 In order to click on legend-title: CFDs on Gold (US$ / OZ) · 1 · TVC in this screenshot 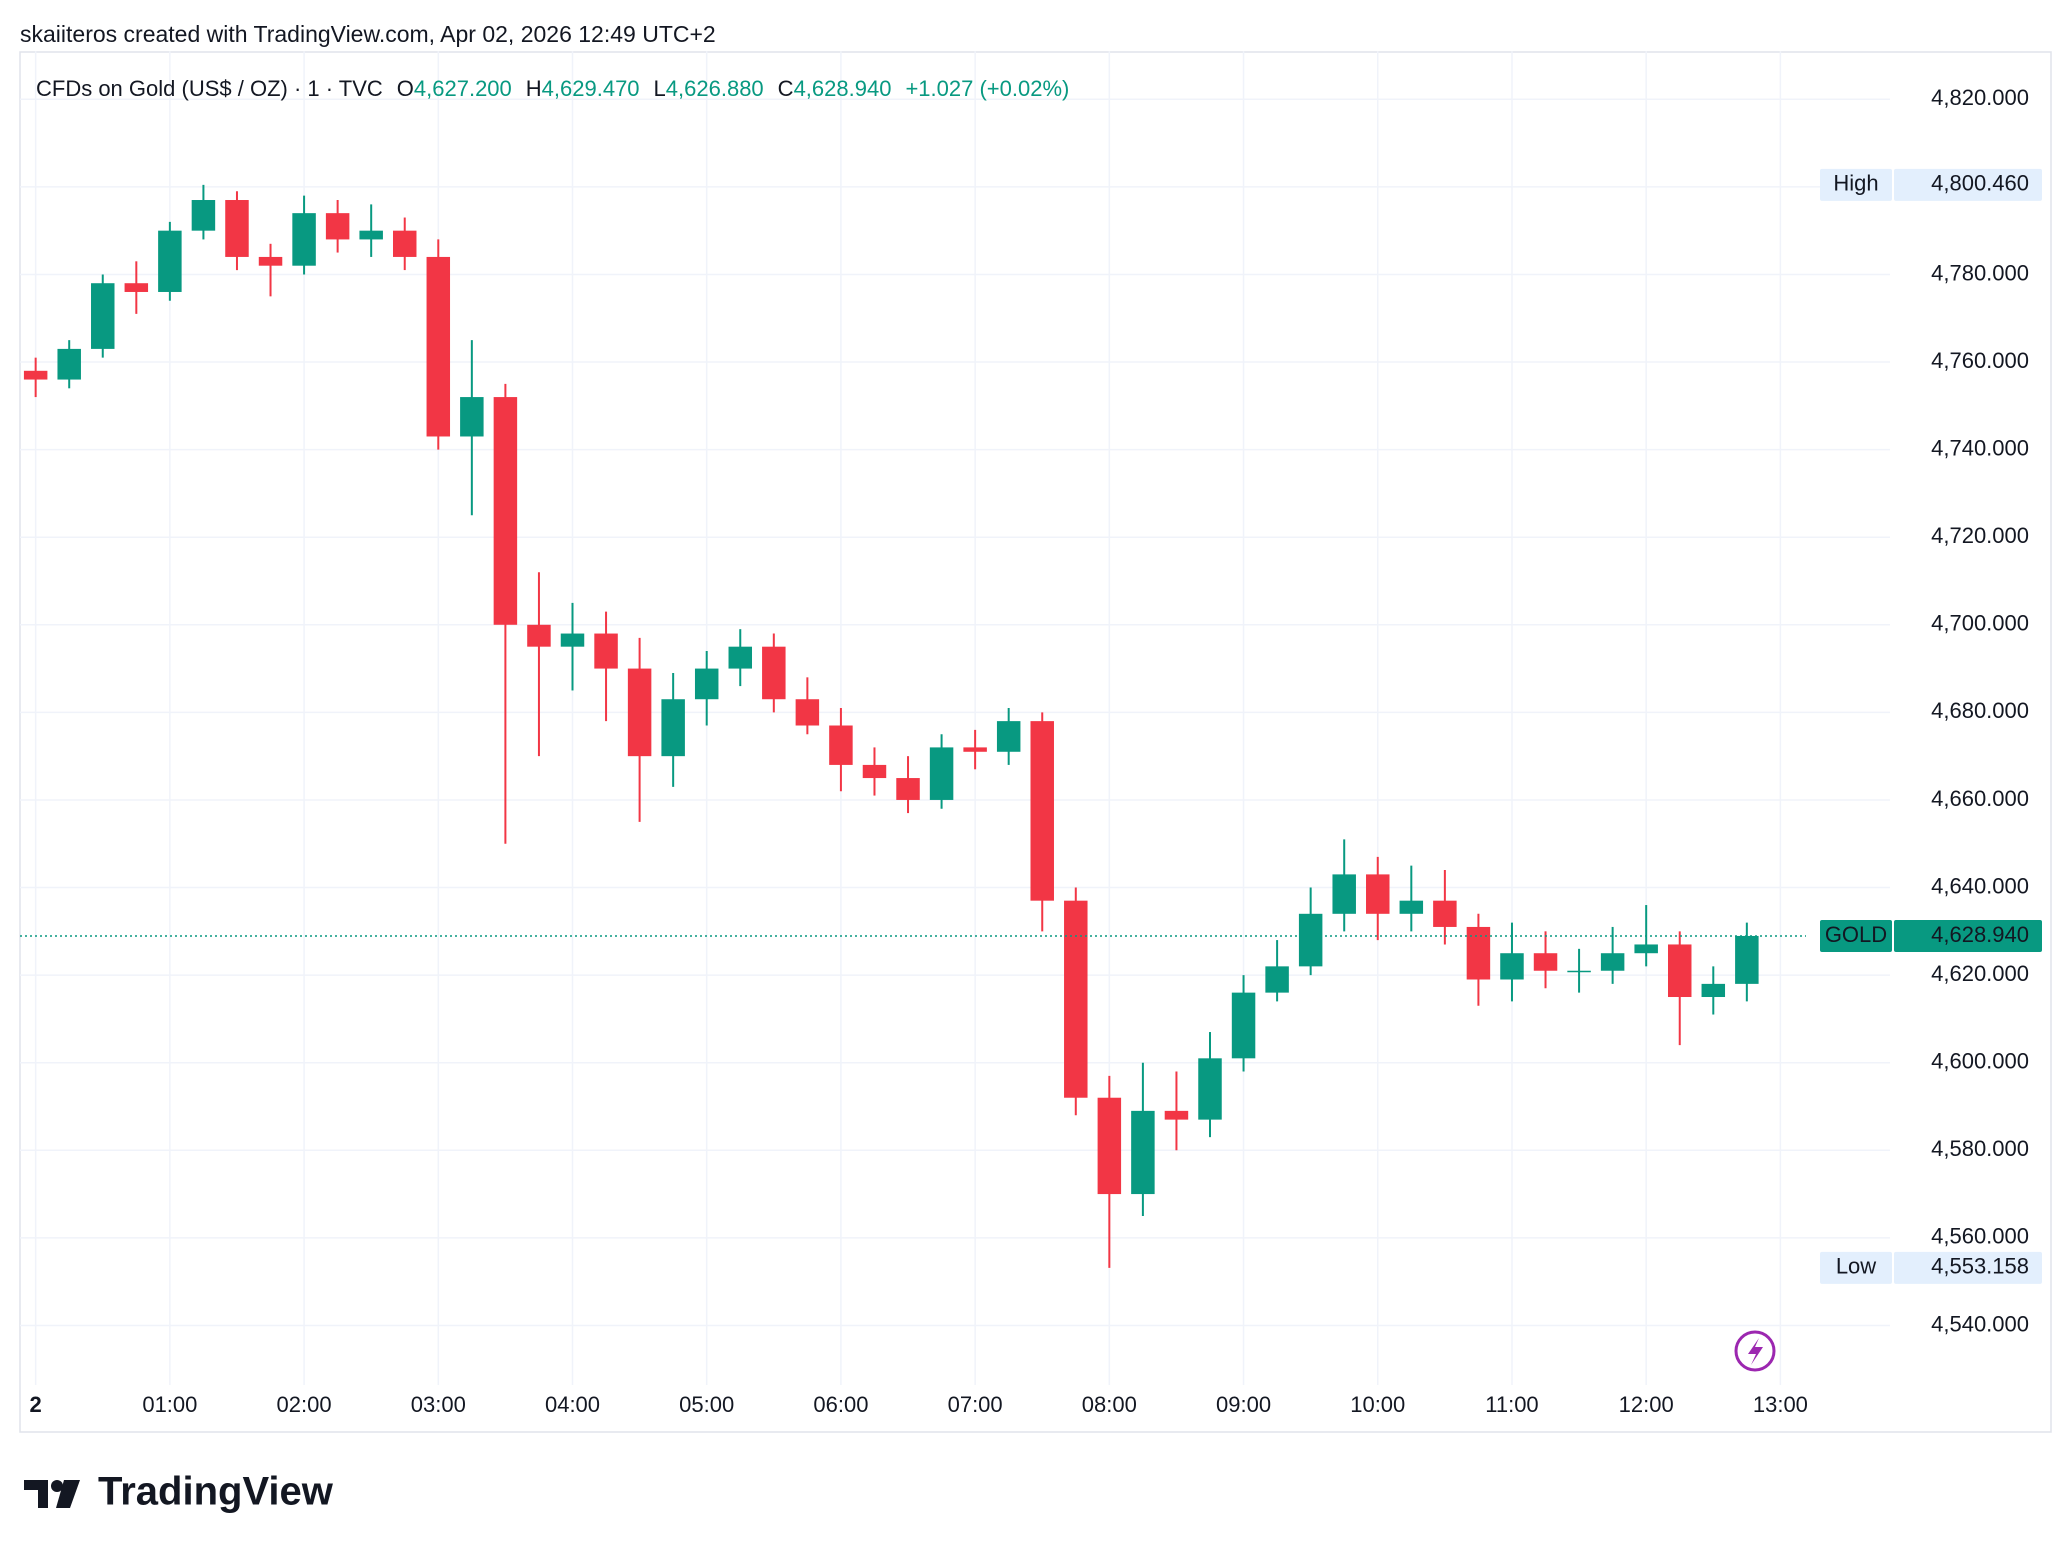, I will do `click(209, 88)`.